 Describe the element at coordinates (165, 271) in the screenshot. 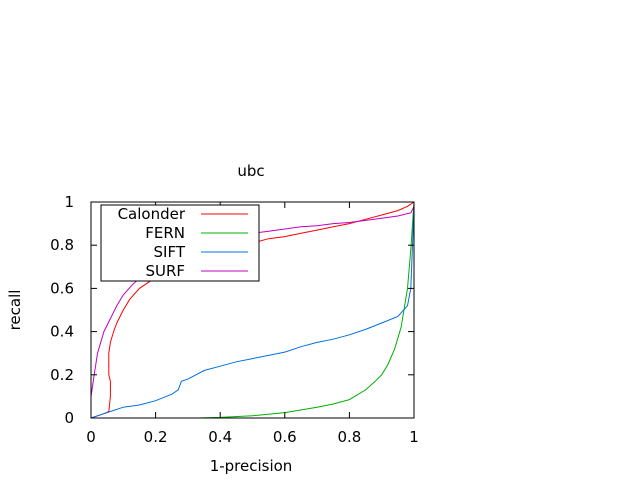

I see `legend-label-surf: SURF` at that location.